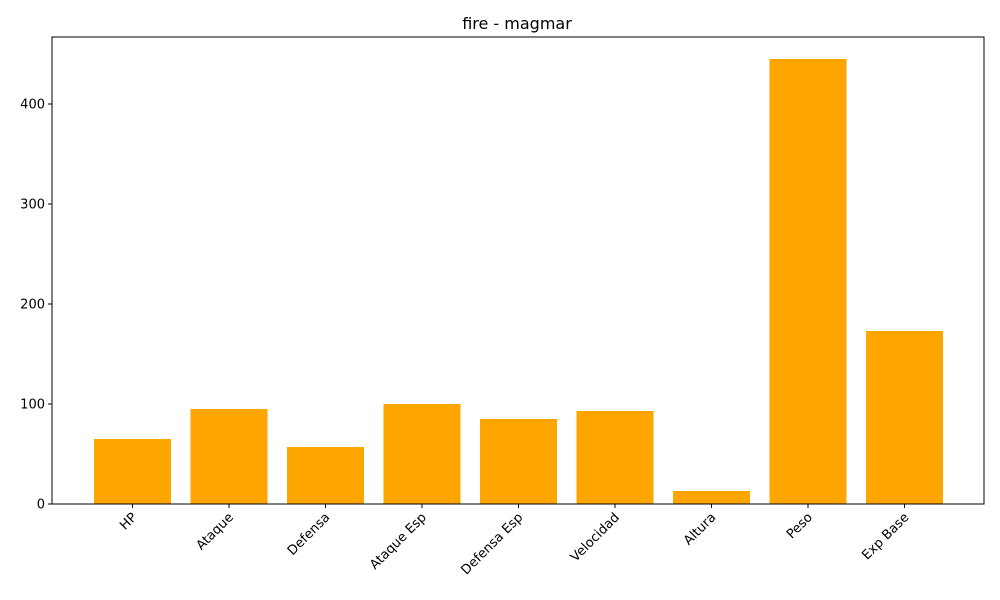 Image resolution: width=1000 pixels, height=600 pixels. I want to click on y-tick-label: 400, so click(32, 105).